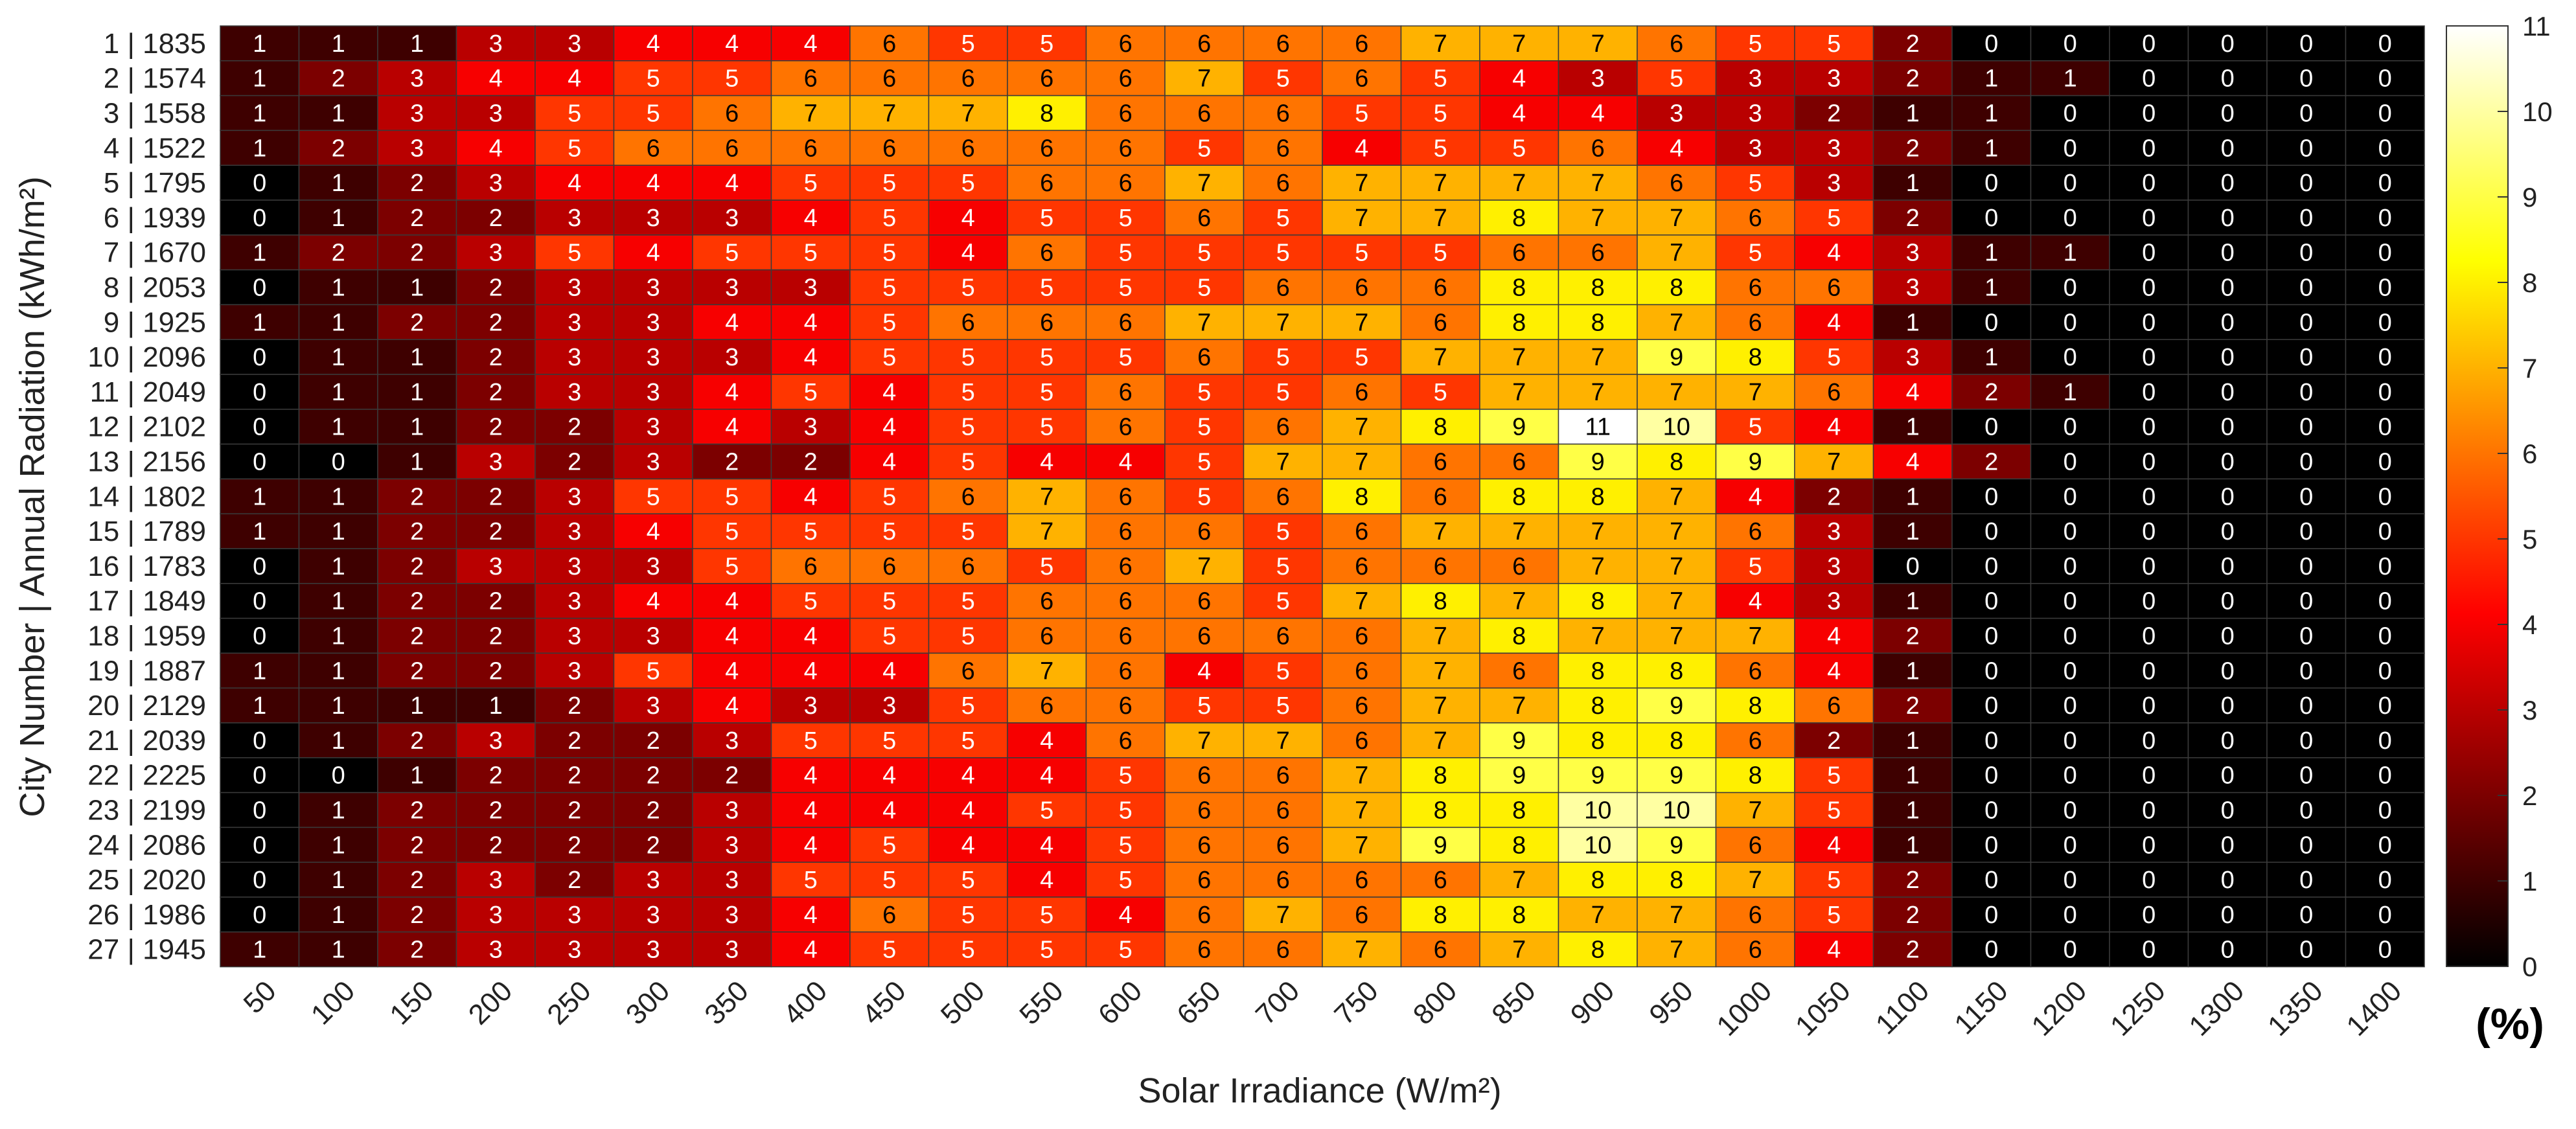 The height and width of the screenshot is (1129, 2576). What do you see at coordinates (146, 532) in the screenshot?
I see `y-tick-label: 15 | 1789` at bounding box center [146, 532].